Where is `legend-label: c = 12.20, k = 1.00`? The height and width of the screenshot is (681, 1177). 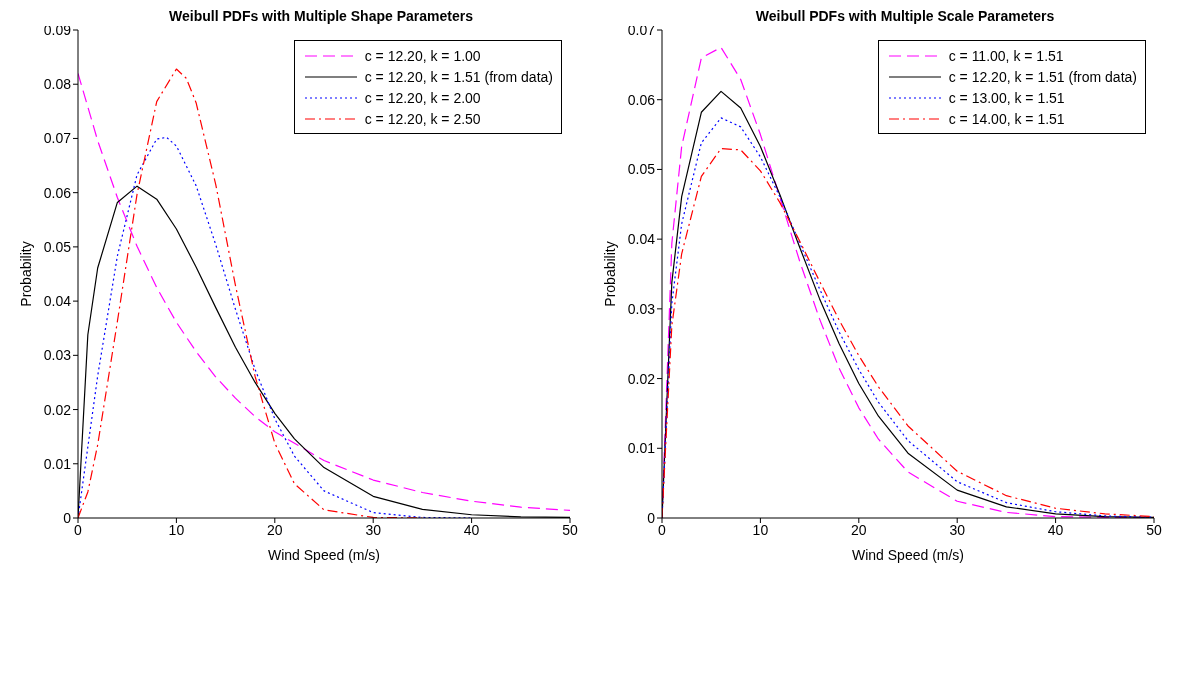 legend-label: c = 12.20, k = 1.00 is located at coordinates (422, 55).